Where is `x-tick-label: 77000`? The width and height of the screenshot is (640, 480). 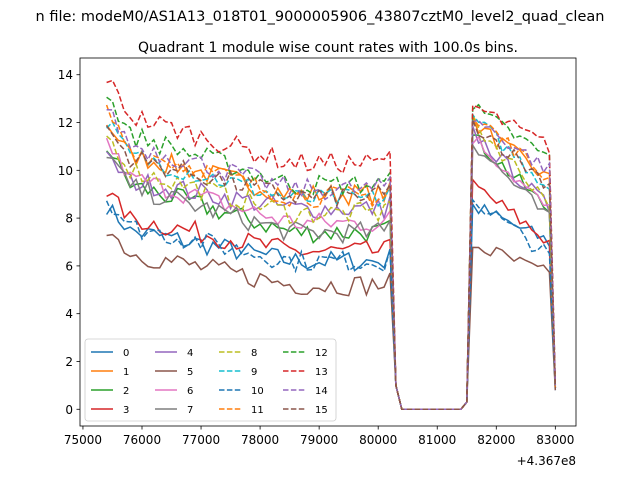
x-tick-label: 77000 is located at coordinates (201, 440).